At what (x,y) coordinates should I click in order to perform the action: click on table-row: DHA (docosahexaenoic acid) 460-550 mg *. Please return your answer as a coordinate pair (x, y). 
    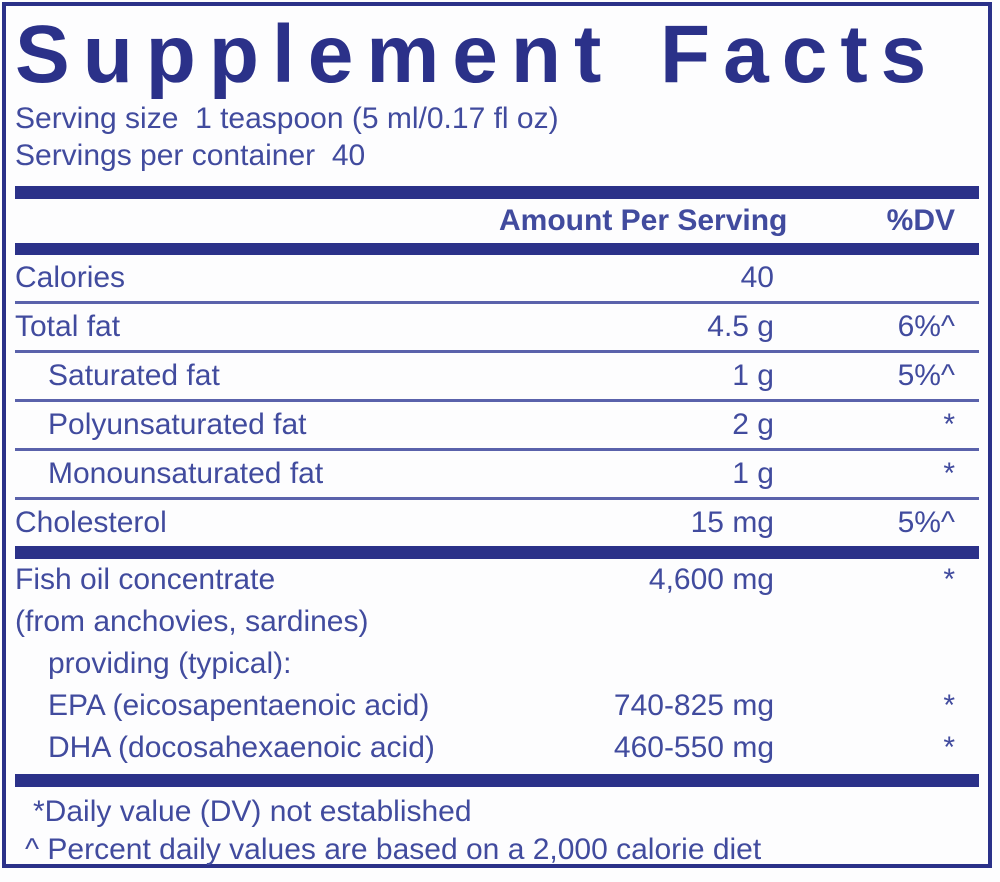
    Looking at the image, I should click on (497, 748).